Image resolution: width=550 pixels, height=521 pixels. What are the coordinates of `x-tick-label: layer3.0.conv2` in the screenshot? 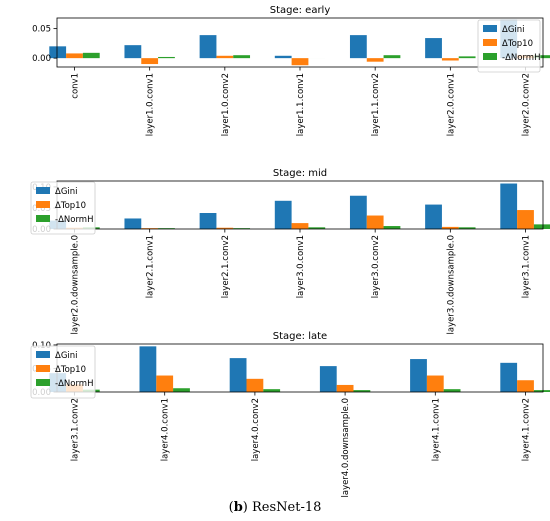 It's located at (376, 266).